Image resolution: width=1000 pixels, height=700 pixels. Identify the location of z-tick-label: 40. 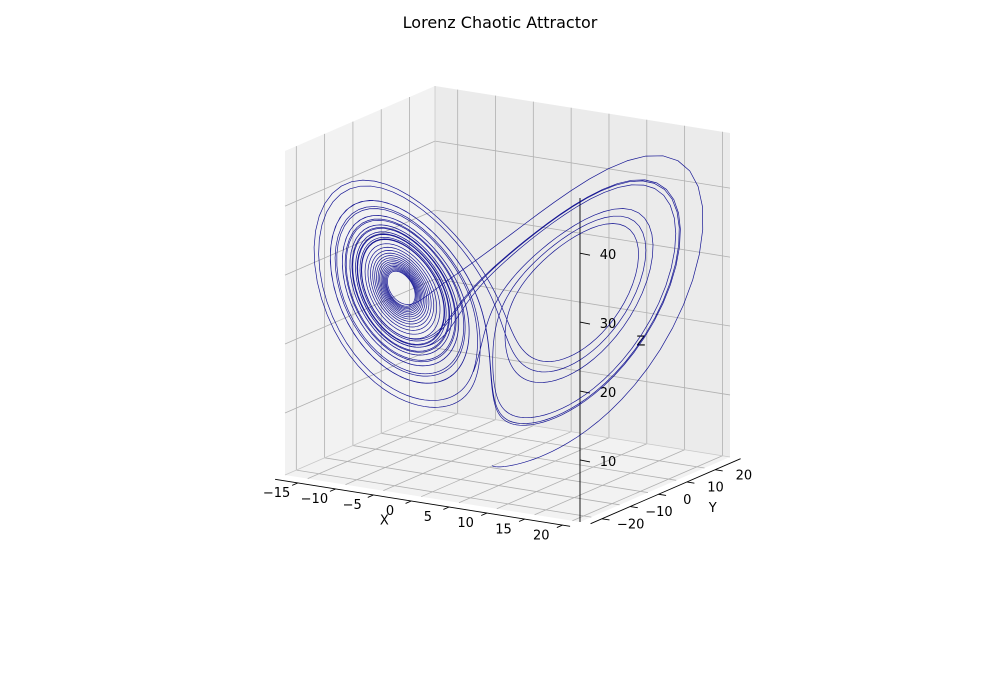
(608, 255).